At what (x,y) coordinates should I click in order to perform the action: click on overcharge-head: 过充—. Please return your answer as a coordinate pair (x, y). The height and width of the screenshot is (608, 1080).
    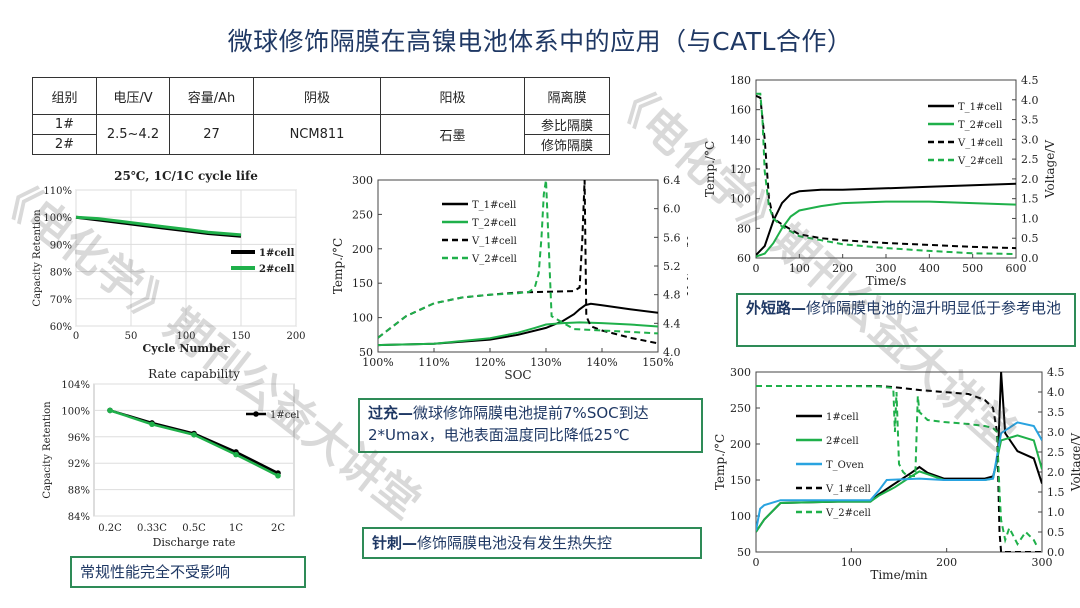
    Looking at the image, I should click on (391, 413).